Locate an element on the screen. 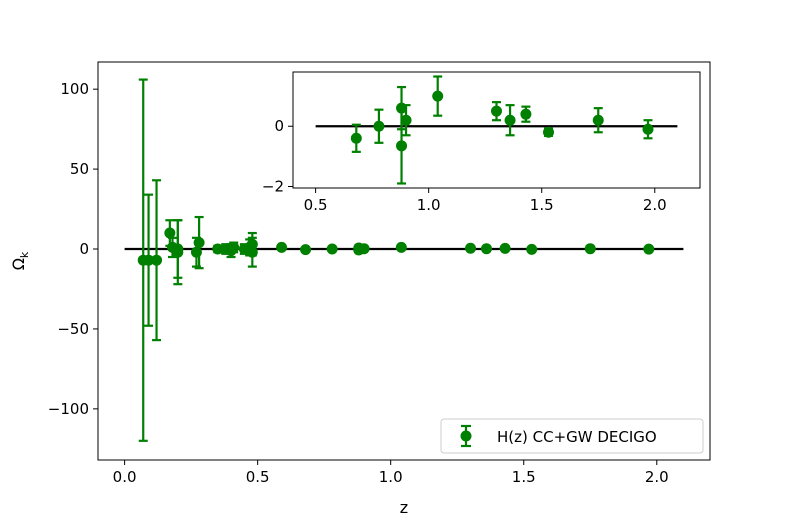 This screenshot has width=789, height=526. legend-frame is located at coordinates (572, 436).